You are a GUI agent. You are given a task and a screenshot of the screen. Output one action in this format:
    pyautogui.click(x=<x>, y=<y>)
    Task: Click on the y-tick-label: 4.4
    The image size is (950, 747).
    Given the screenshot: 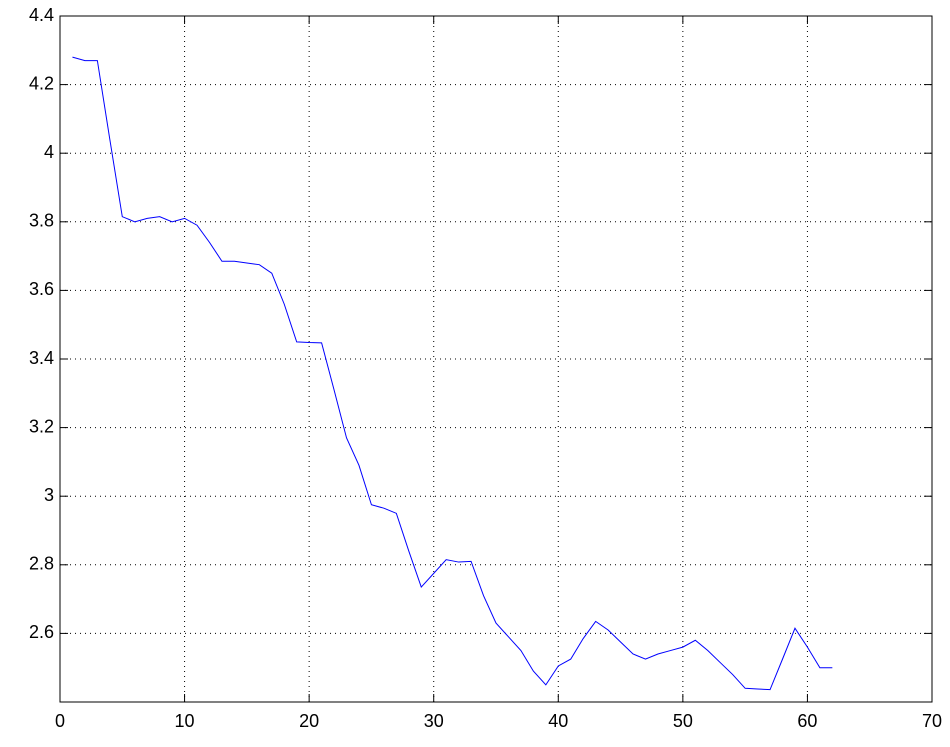 What is the action you would take?
    pyautogui.click(x=41, y=15)
    